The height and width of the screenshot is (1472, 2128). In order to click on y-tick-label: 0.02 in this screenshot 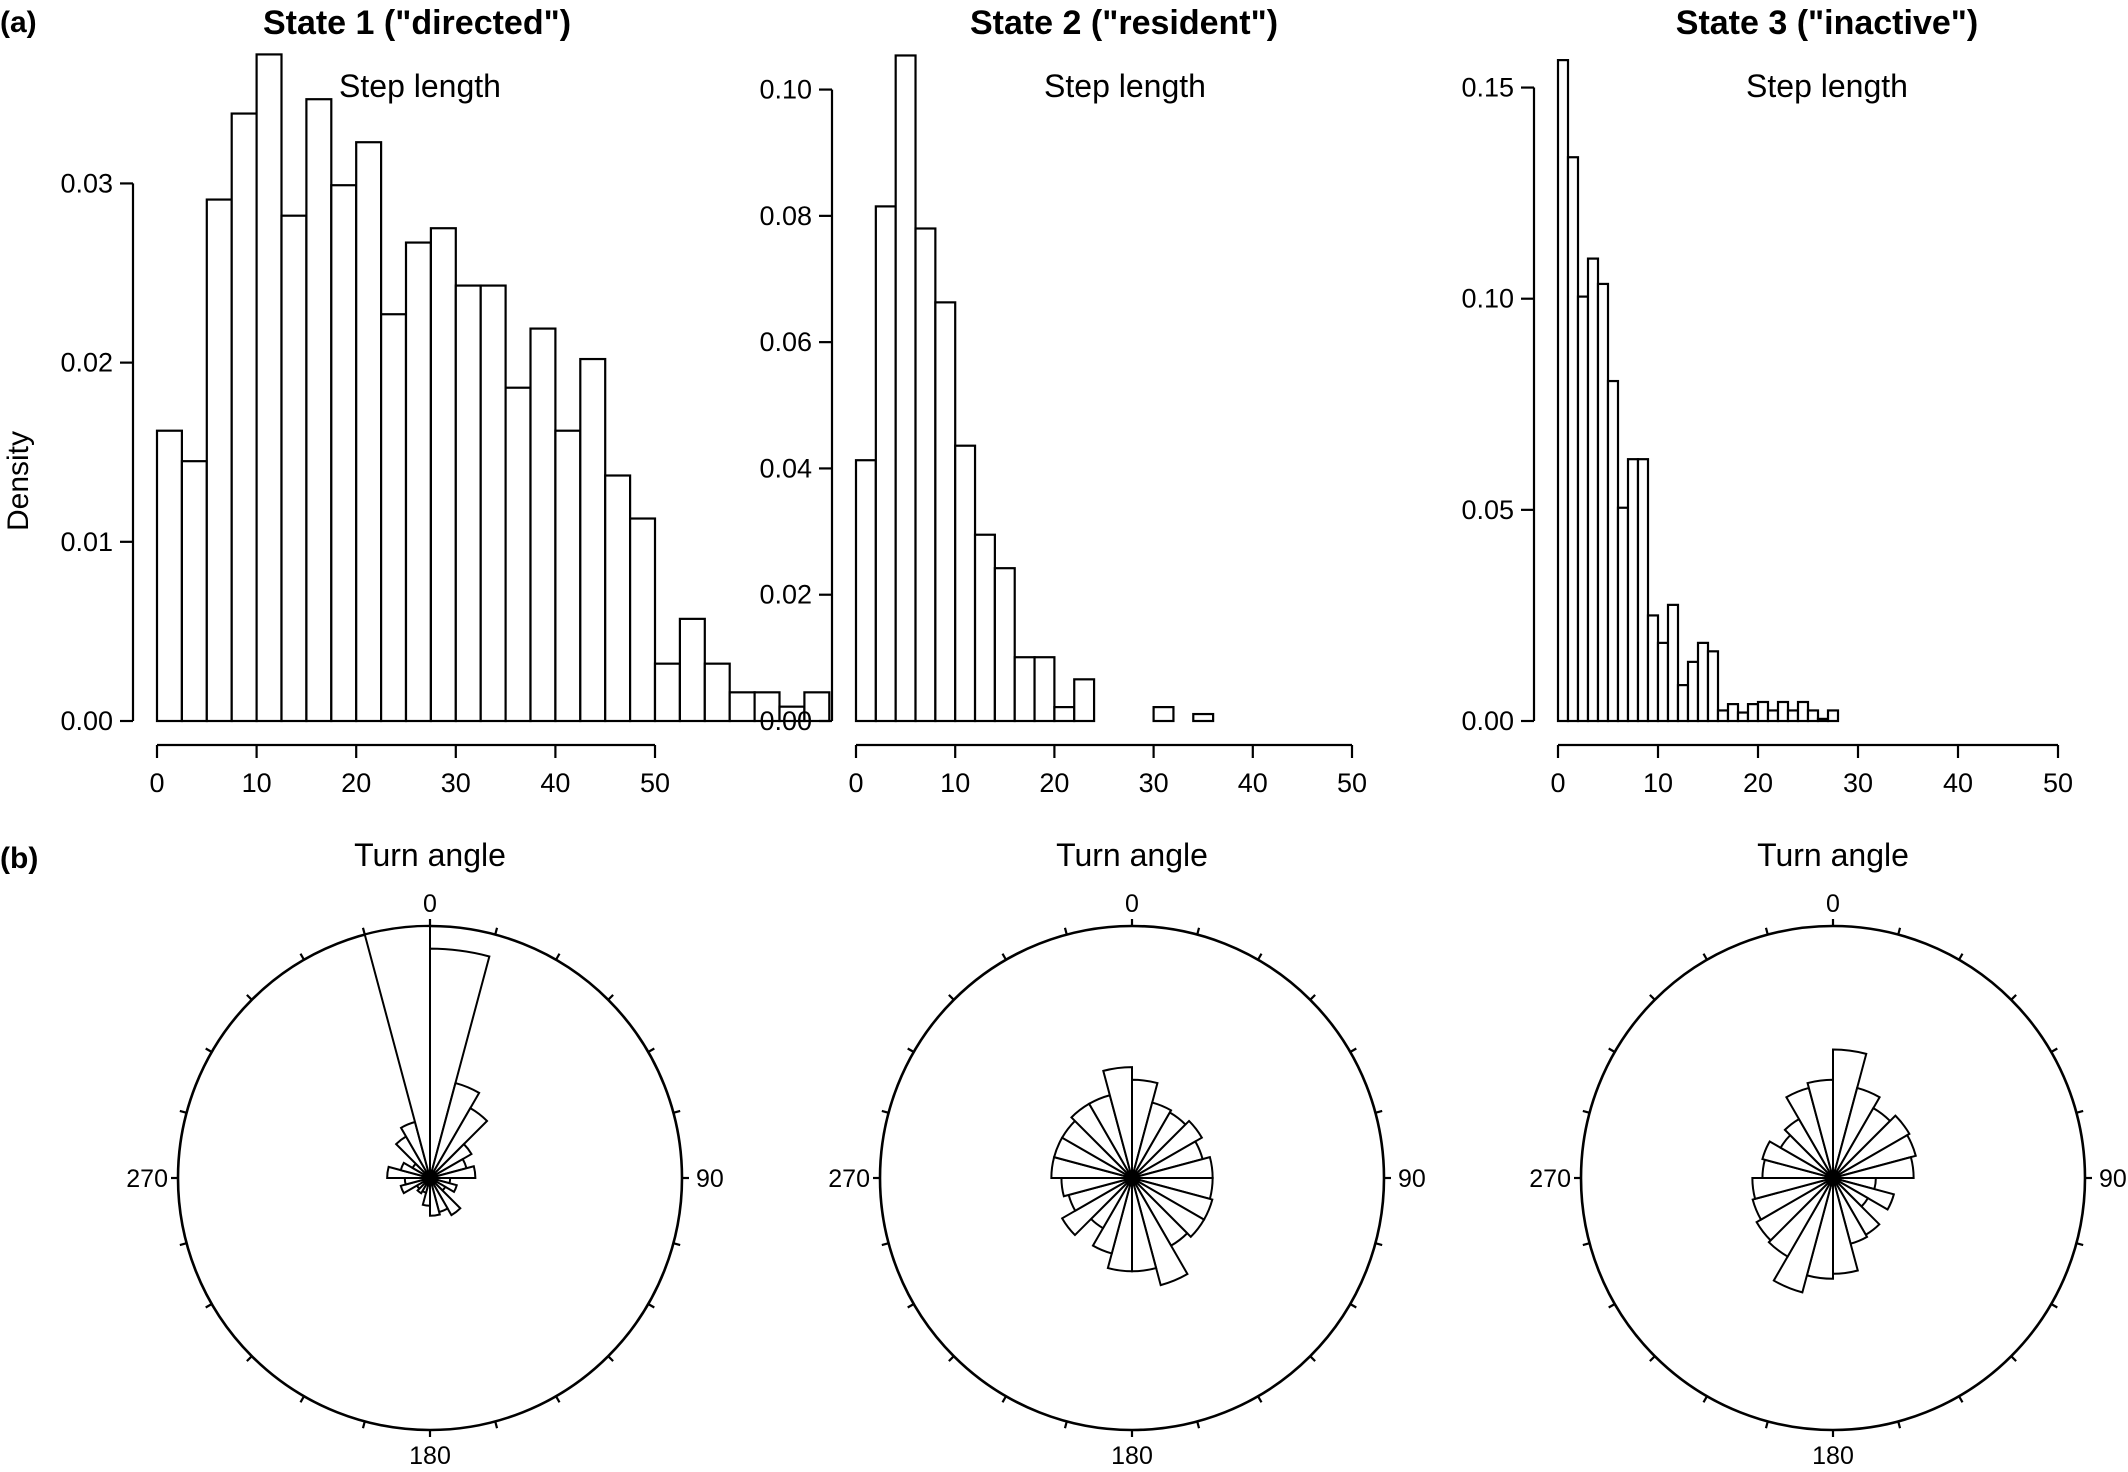, I will do `click(785, 595)`.